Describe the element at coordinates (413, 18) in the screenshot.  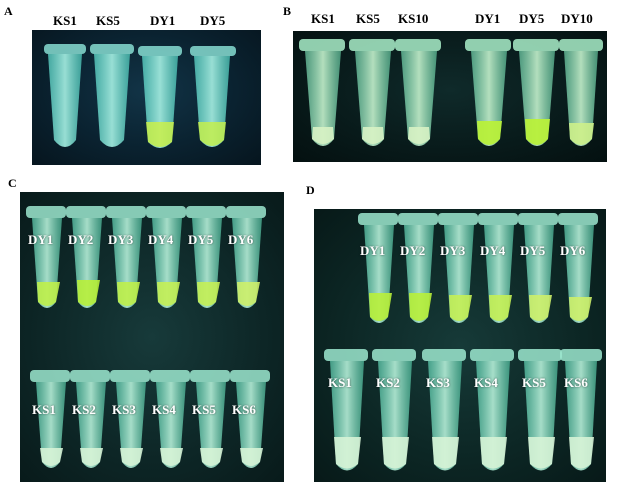
I see `panel-b-label-2: KS10` at that location.